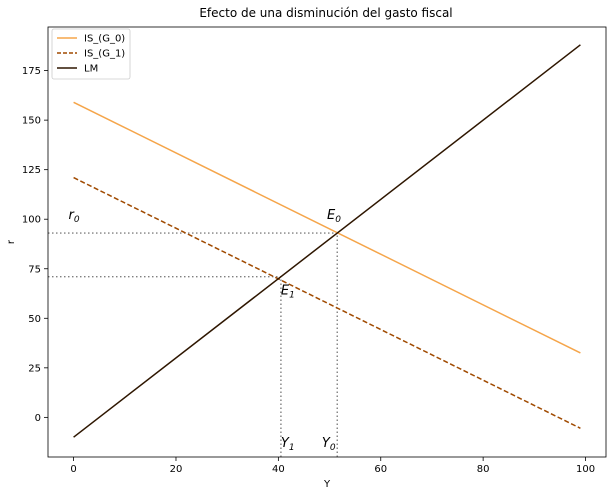 This screenshot has width=612, height=496. Describe the element at coordinates (176, 469) in the screenshot. I see `x-tick-label: 20` at that location.